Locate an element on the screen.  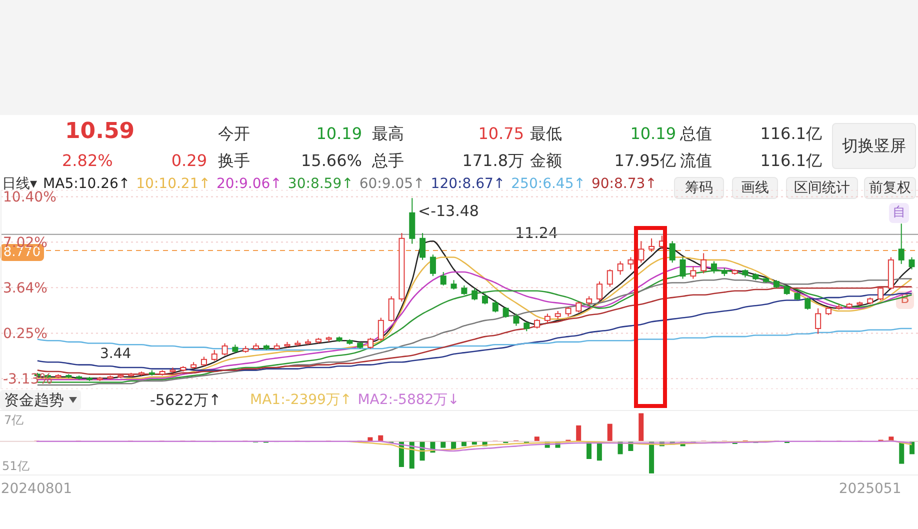
text: 今开 is located at coordinates (234, 134).